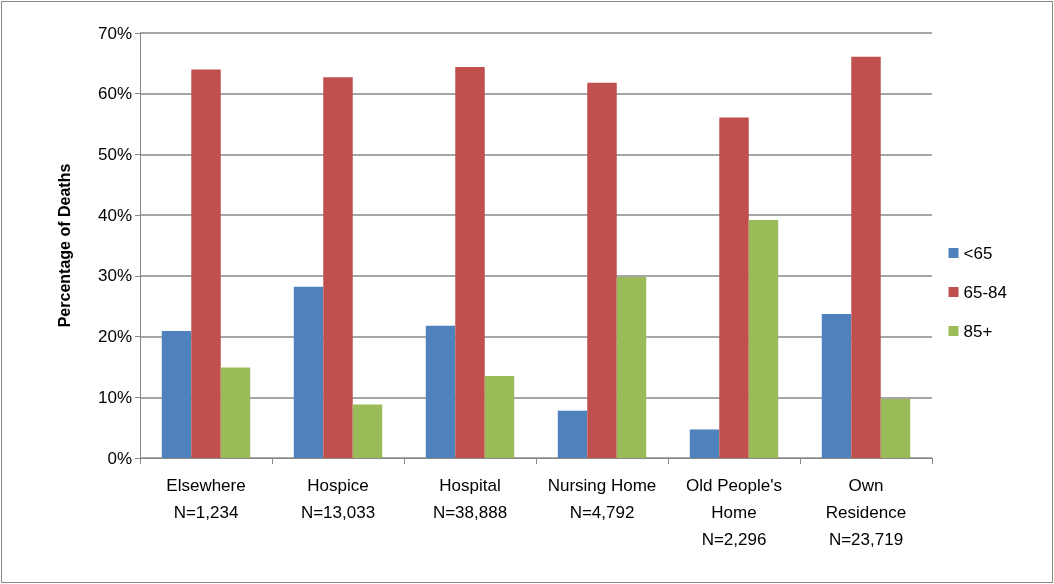 Image resolution: width=1054 pixels, height=584 pixels. Describe the element at coordinates (114, 397) in the screenshot. I see `y-tick-label: 10%` at that location.